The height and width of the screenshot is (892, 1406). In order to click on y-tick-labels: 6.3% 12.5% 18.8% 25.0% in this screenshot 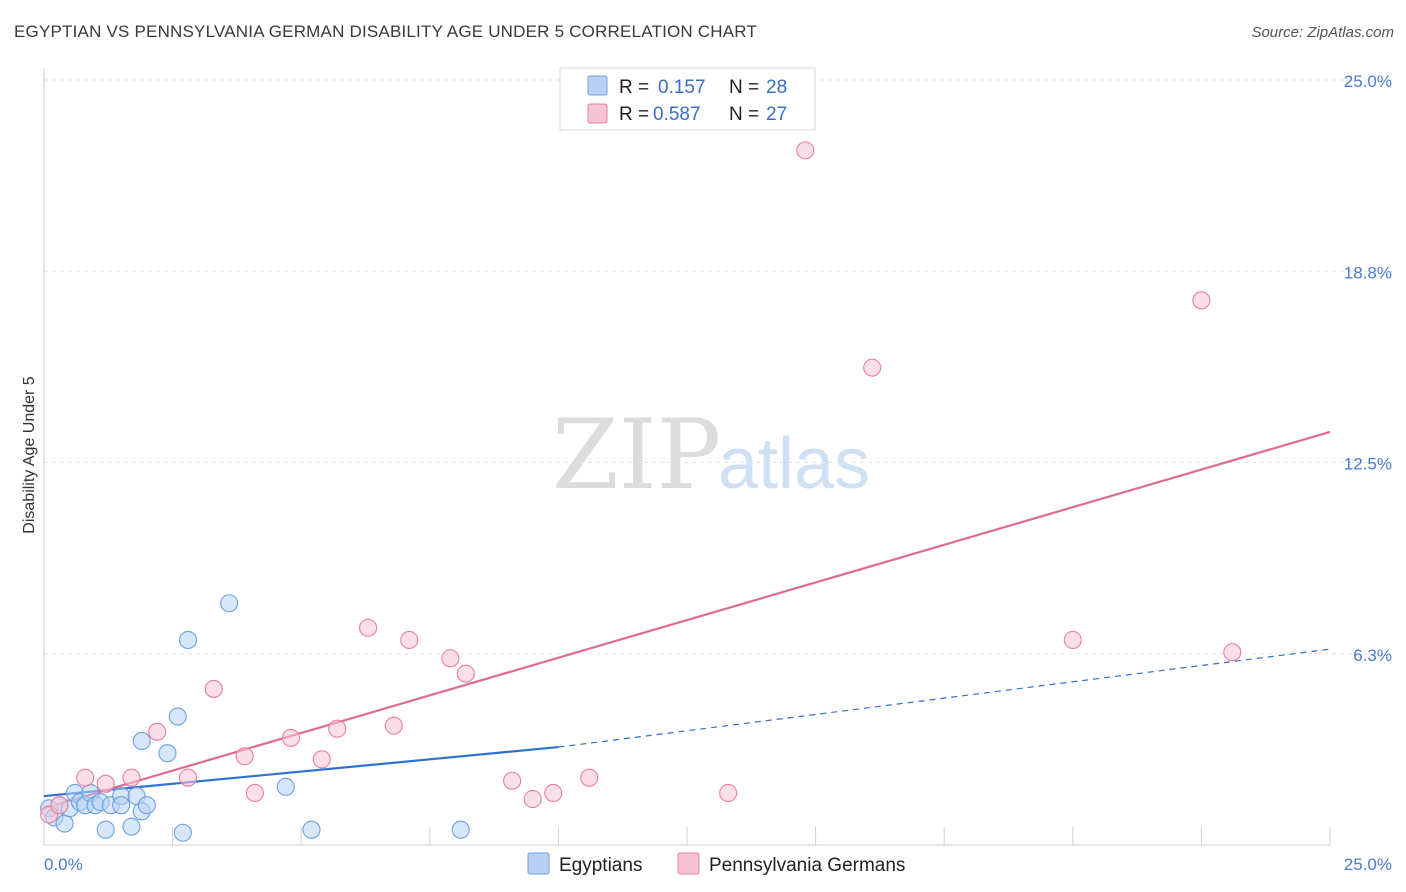, I will do `click(1368, 368)`.